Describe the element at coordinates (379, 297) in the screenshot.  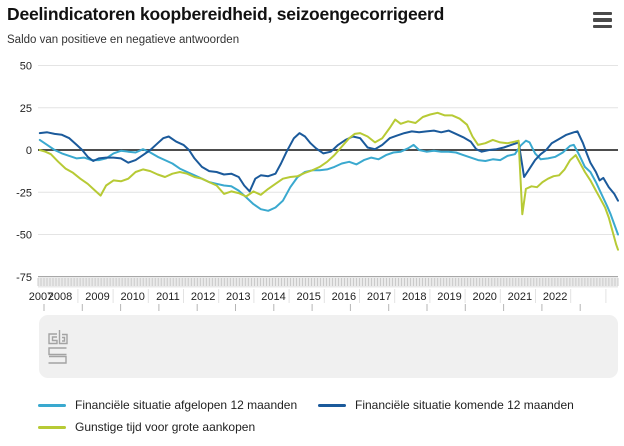
I see `svg-text: 2017` at that location.